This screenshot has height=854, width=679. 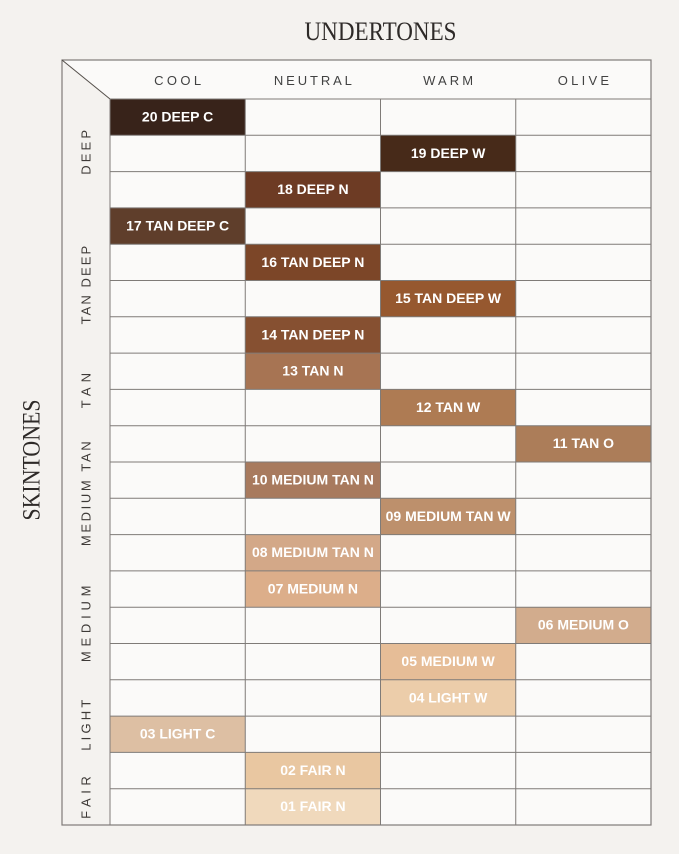 I want to click on svg-text: 03 LIGHT C, so click(x=177, y=734).